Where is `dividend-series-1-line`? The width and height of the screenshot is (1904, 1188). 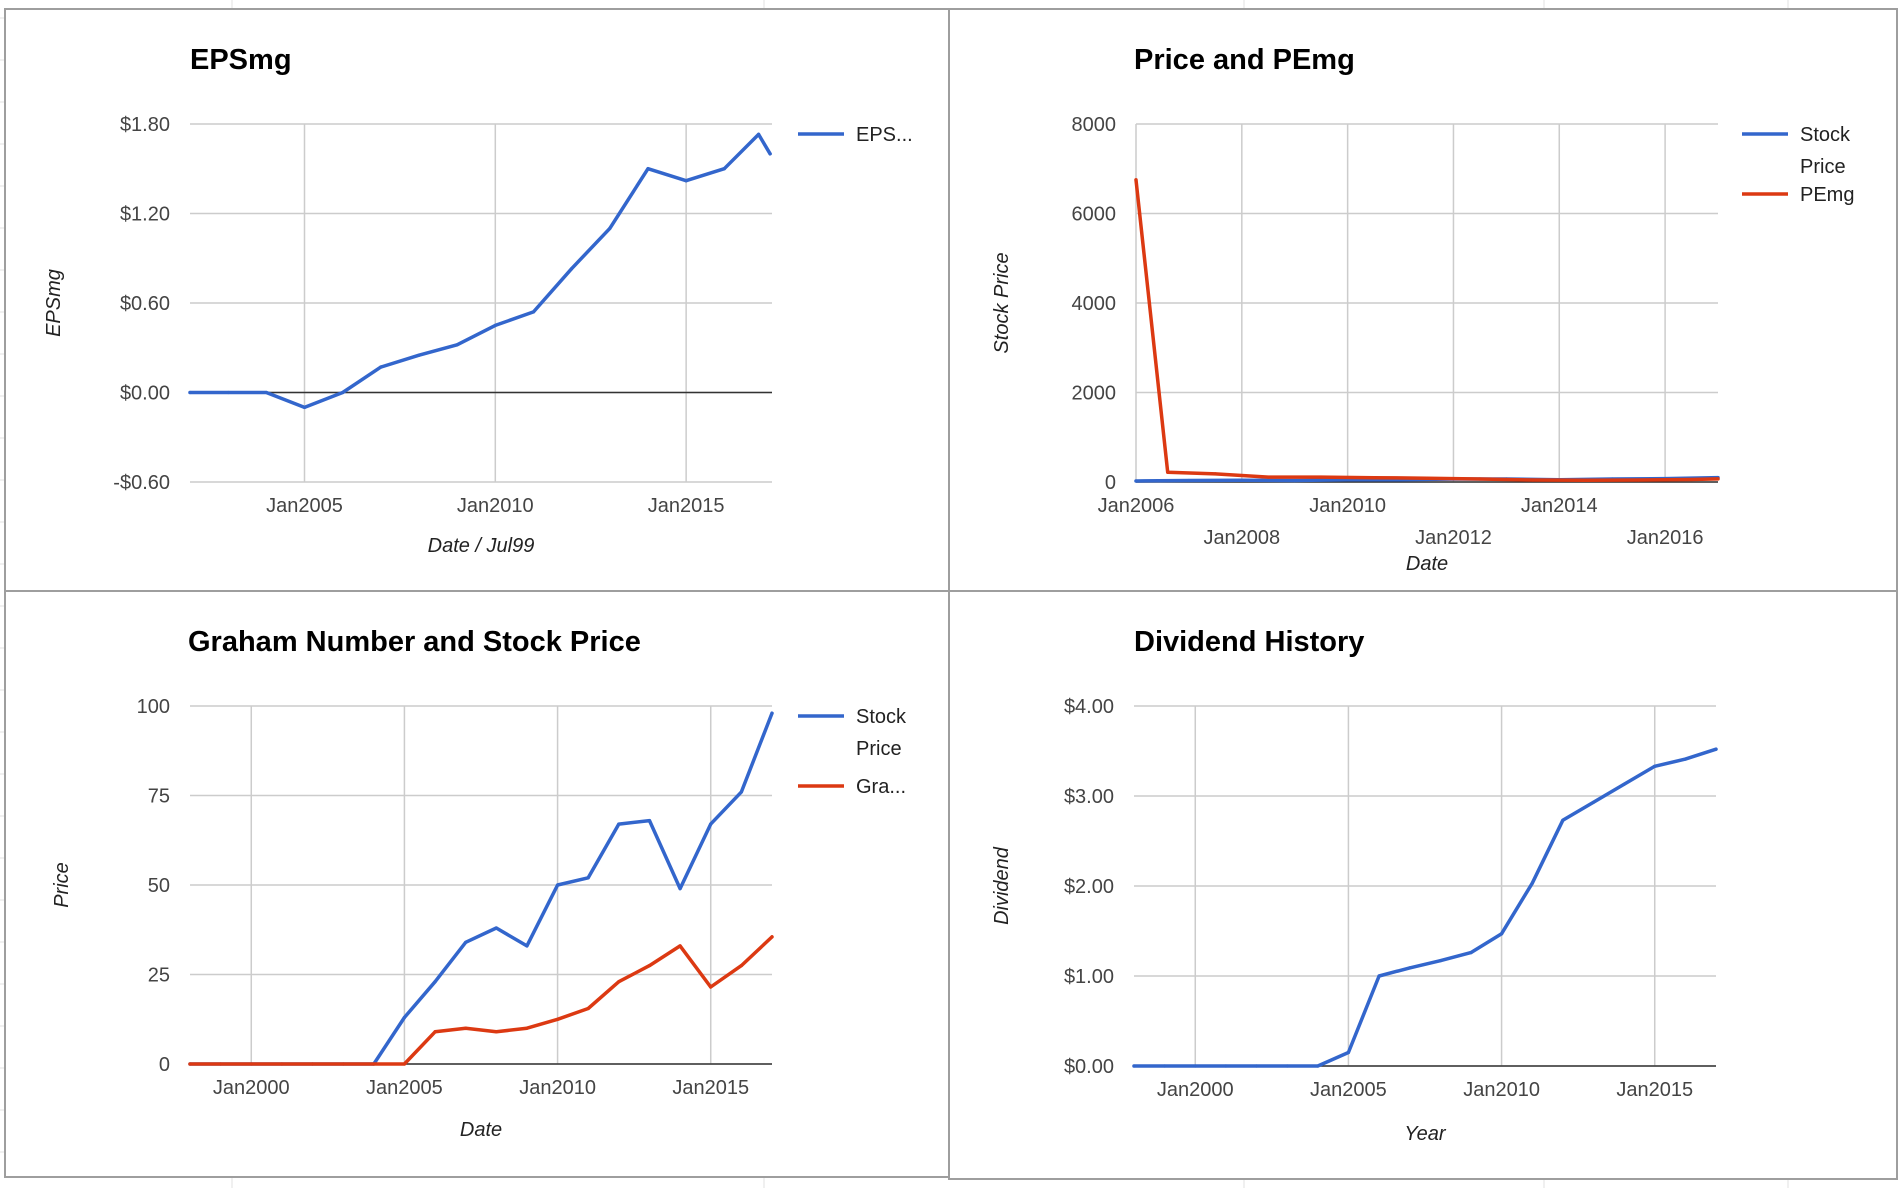 dividend-series-1-line is located at coordinates (1425, 907).